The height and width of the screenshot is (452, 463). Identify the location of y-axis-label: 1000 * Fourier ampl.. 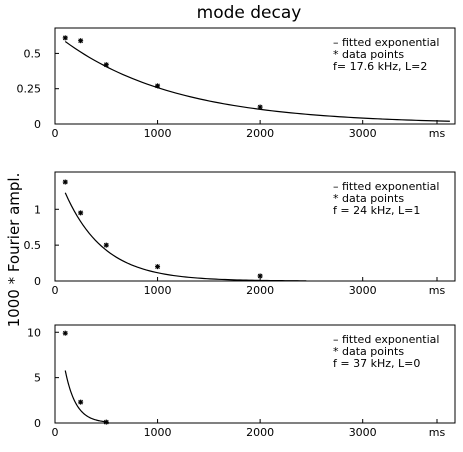
(14, 250).